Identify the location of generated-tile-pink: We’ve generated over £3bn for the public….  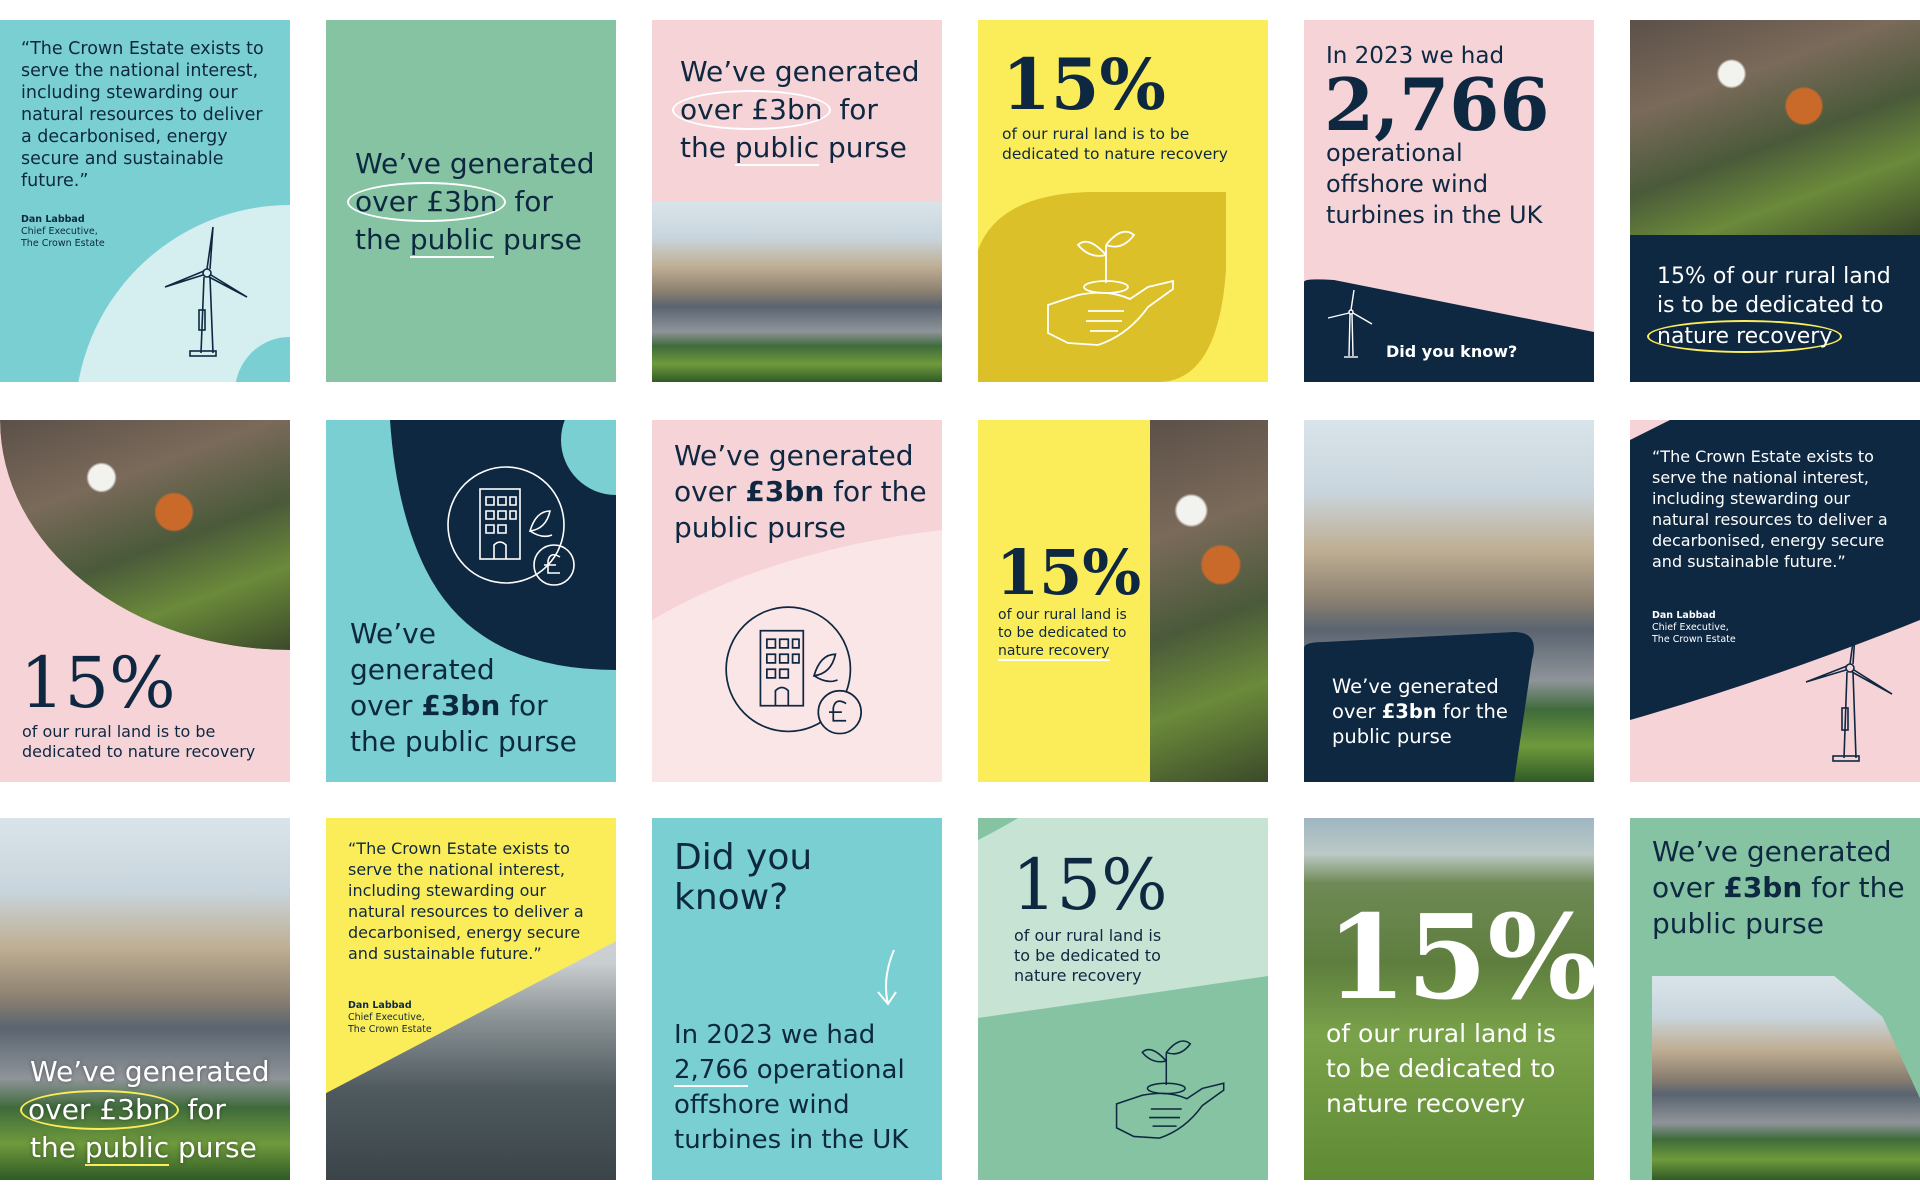
(797, 601).